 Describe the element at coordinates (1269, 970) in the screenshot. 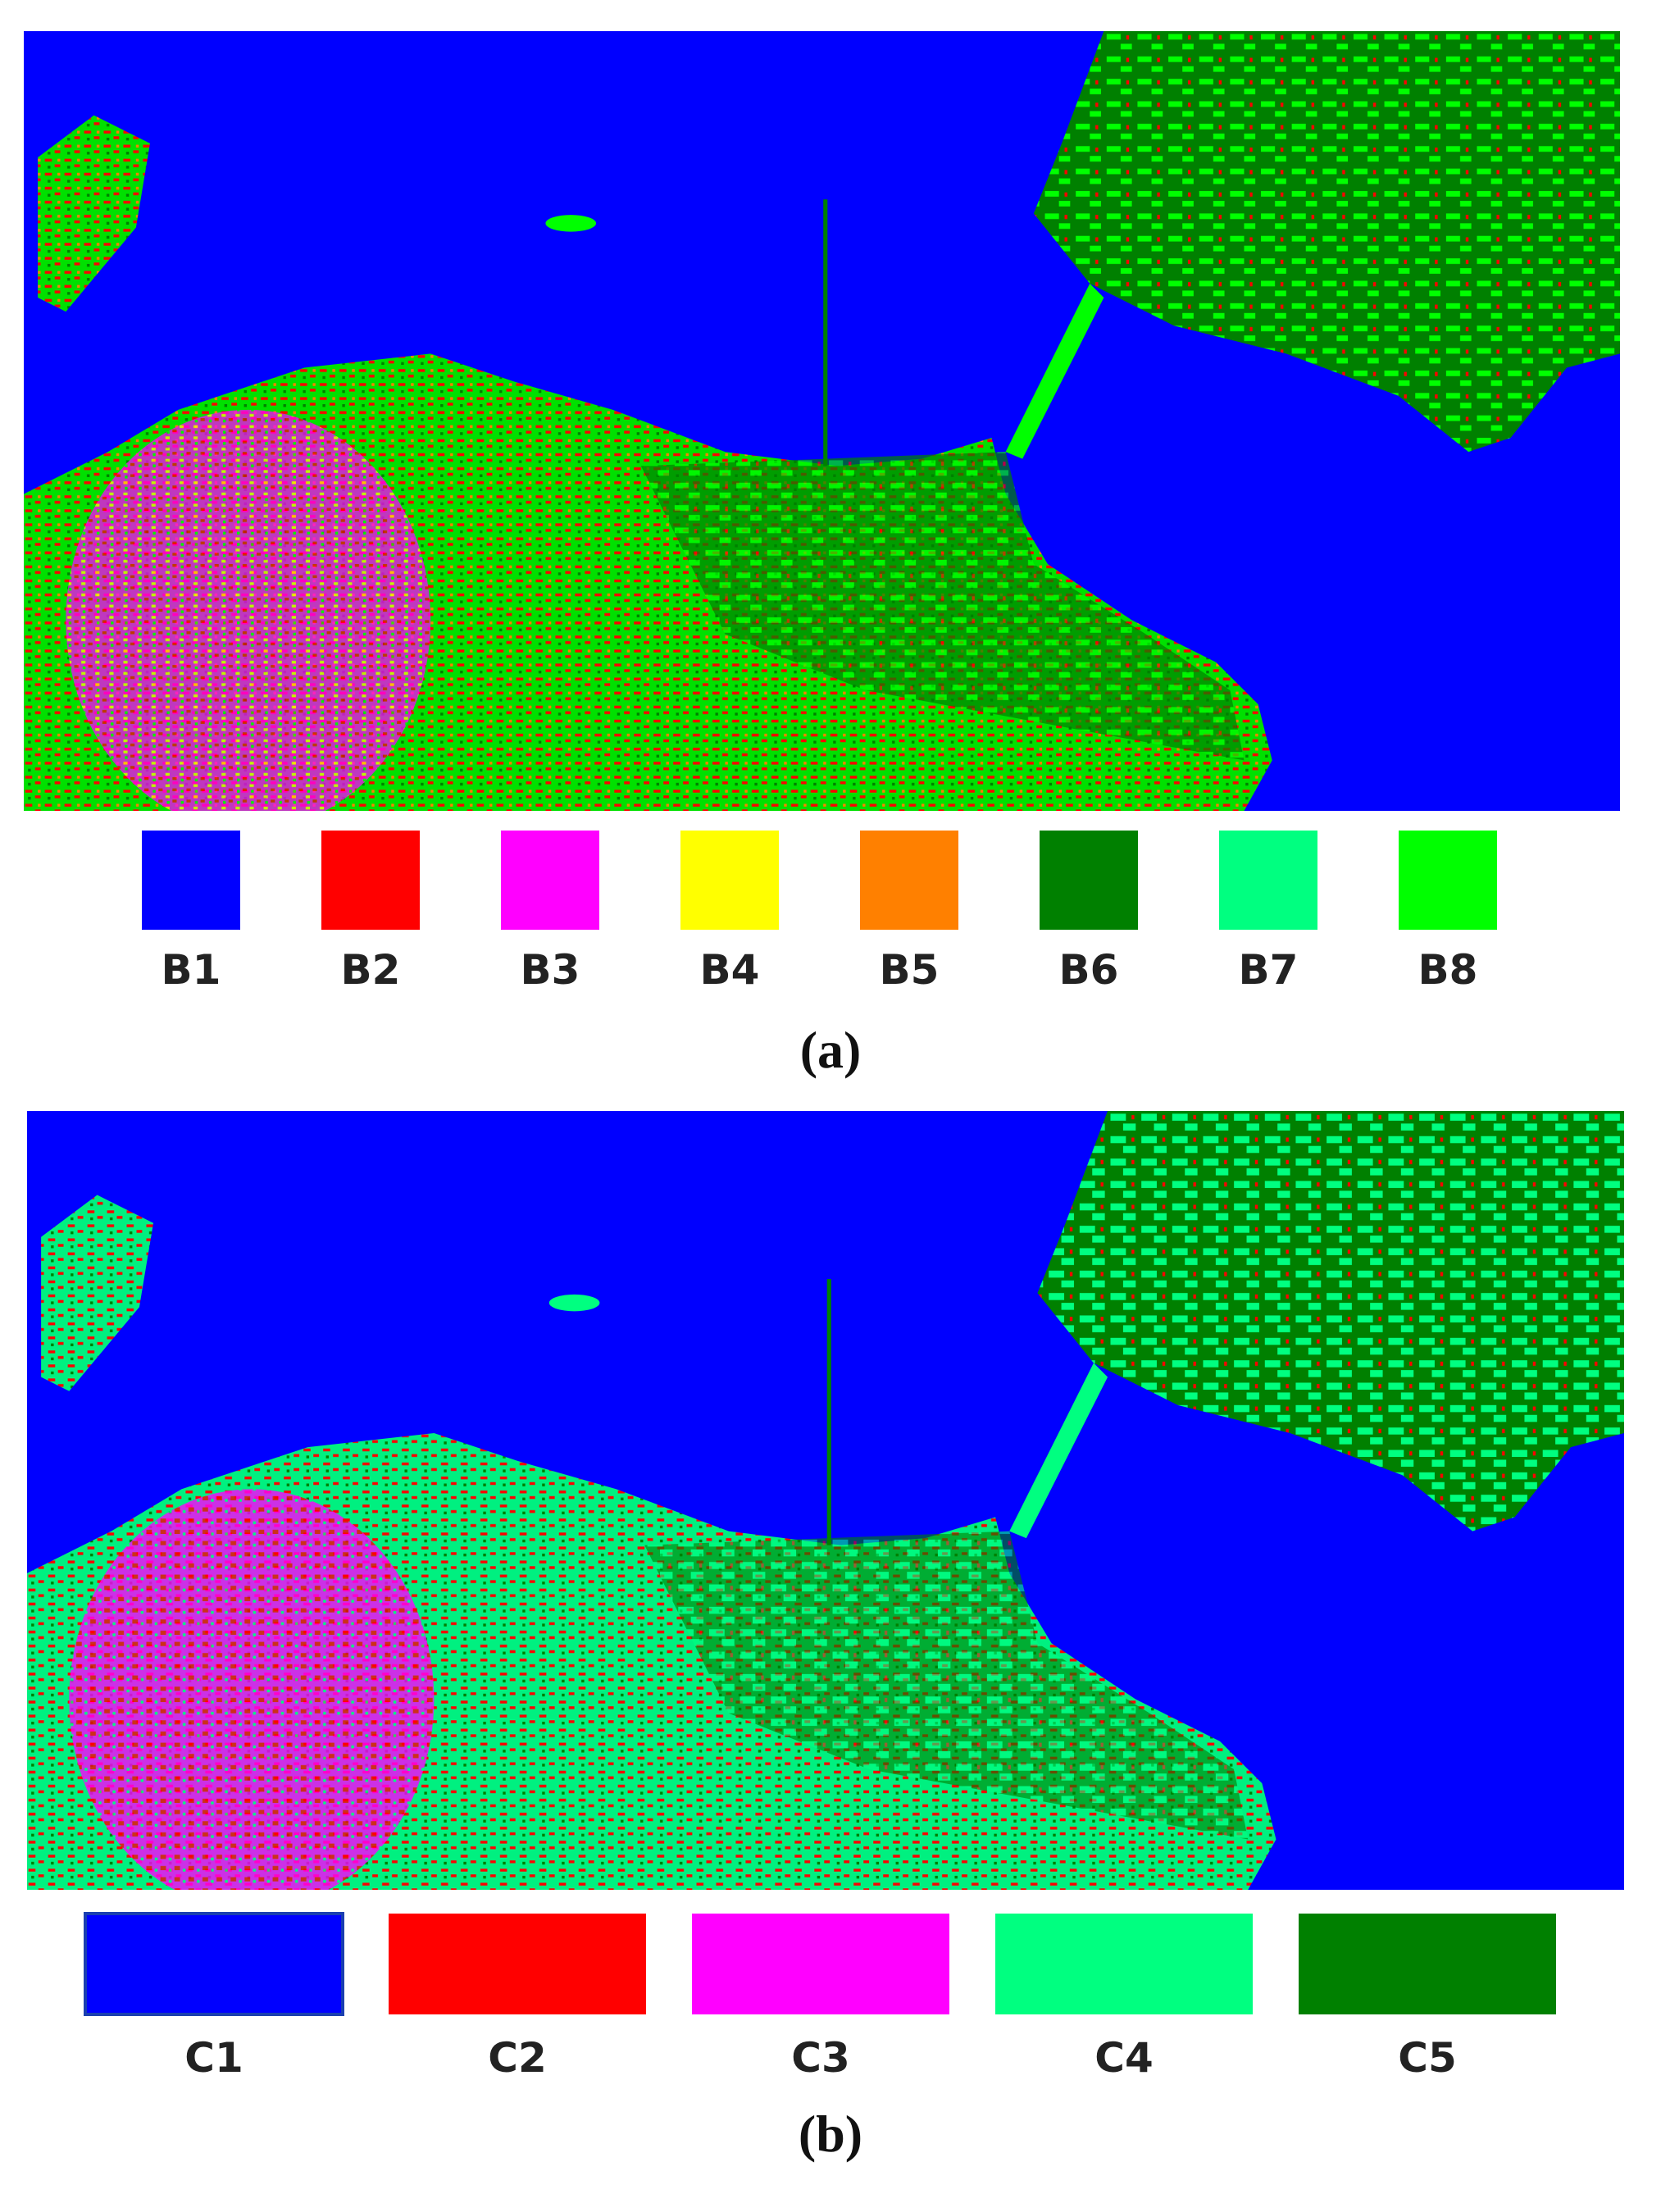

I see `legend-label: B7` at that location.